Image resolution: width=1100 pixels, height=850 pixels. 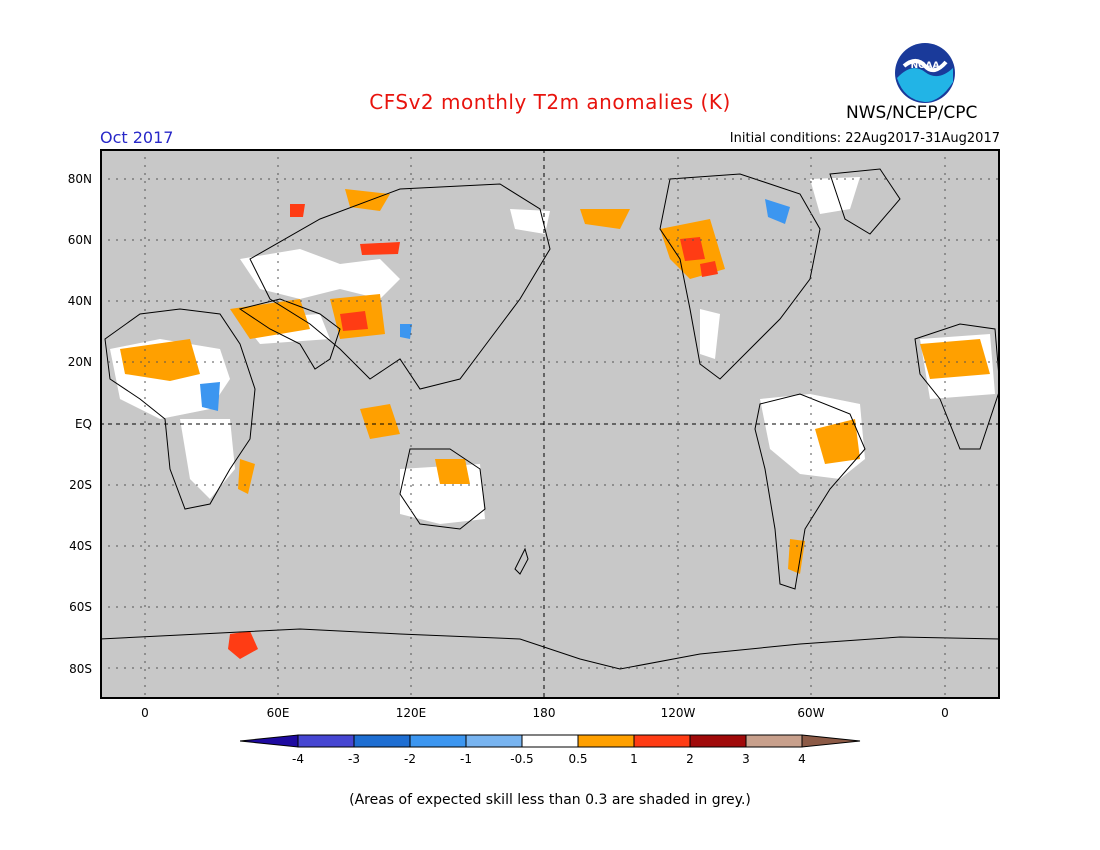 I want to click on legend-tick-label: 4, so click(x=802, y=759).